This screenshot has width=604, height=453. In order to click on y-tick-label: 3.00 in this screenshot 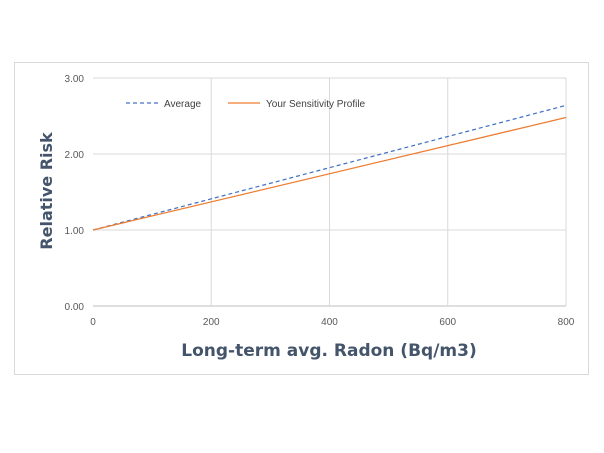, I will do `click(75, 79)`.